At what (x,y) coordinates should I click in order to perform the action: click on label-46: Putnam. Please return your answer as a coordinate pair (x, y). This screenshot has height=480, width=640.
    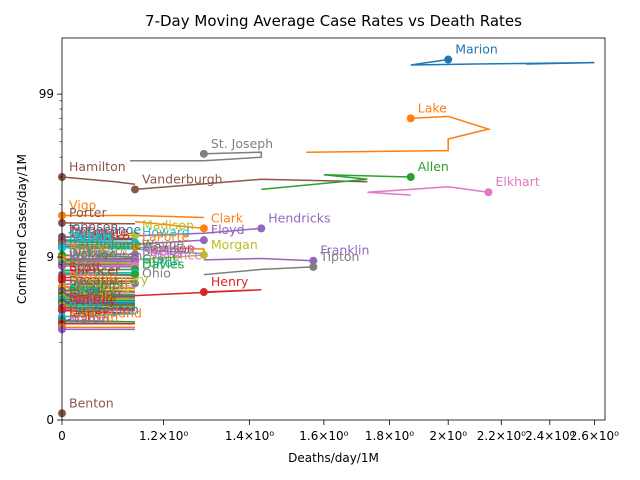
    Looking at the image, I should click on (93, 277).